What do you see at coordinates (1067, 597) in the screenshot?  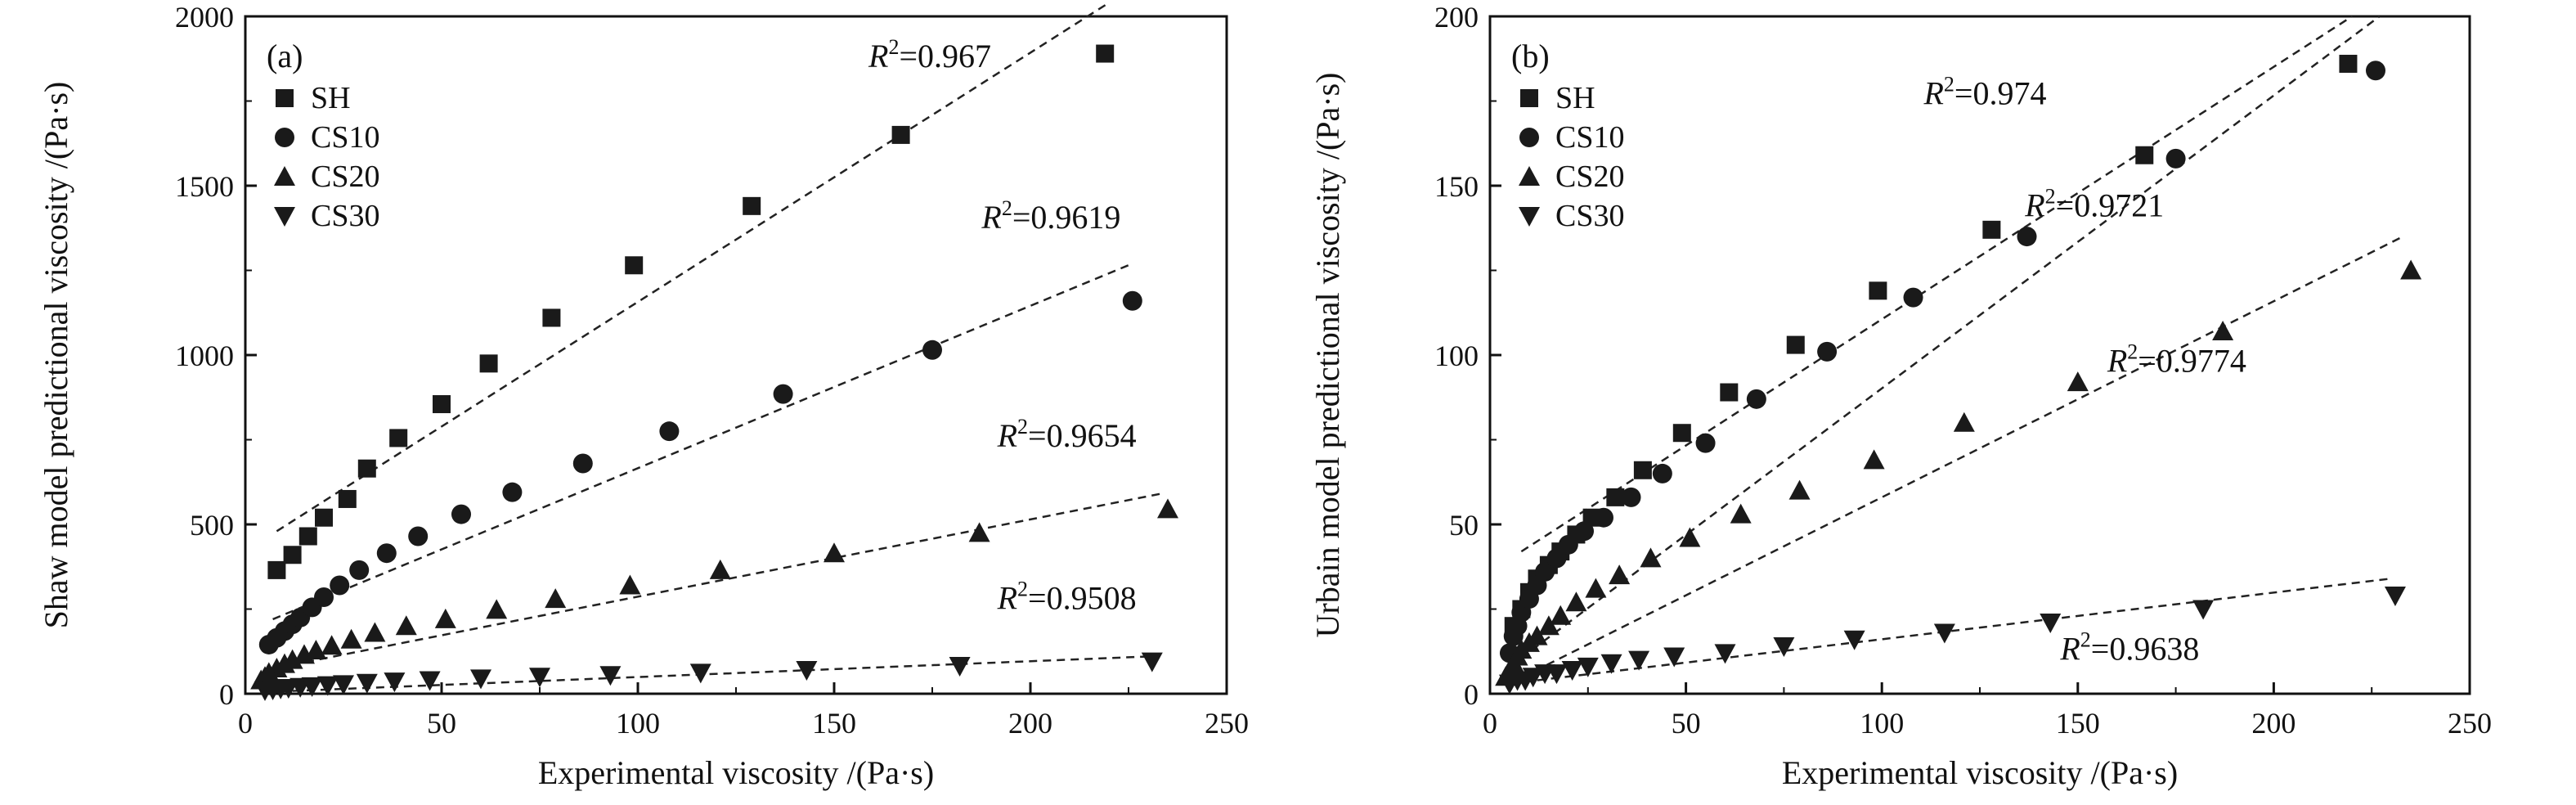 I see `r2-label: R2=0.9508` at bounding box center [1067, 597].